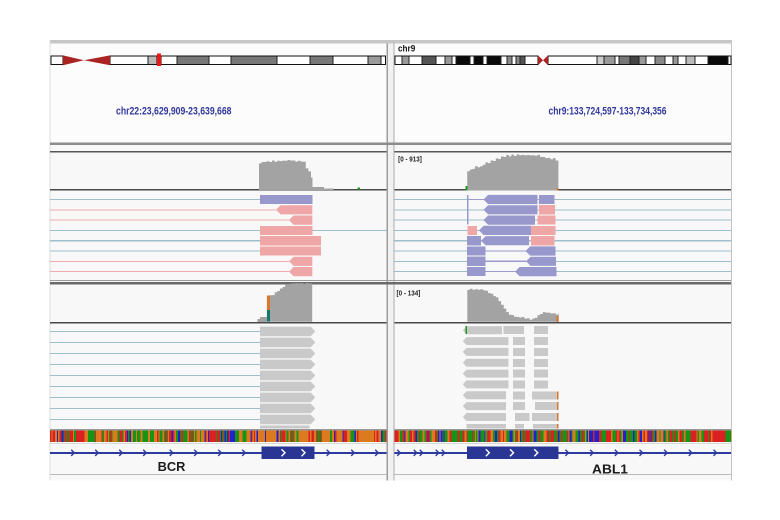 Image resolution: width=780 pixels, height=520 pixels. Describe the element at coordinates (610, 469) in the screenshot. I see `svg-text: ABL1` at that location.